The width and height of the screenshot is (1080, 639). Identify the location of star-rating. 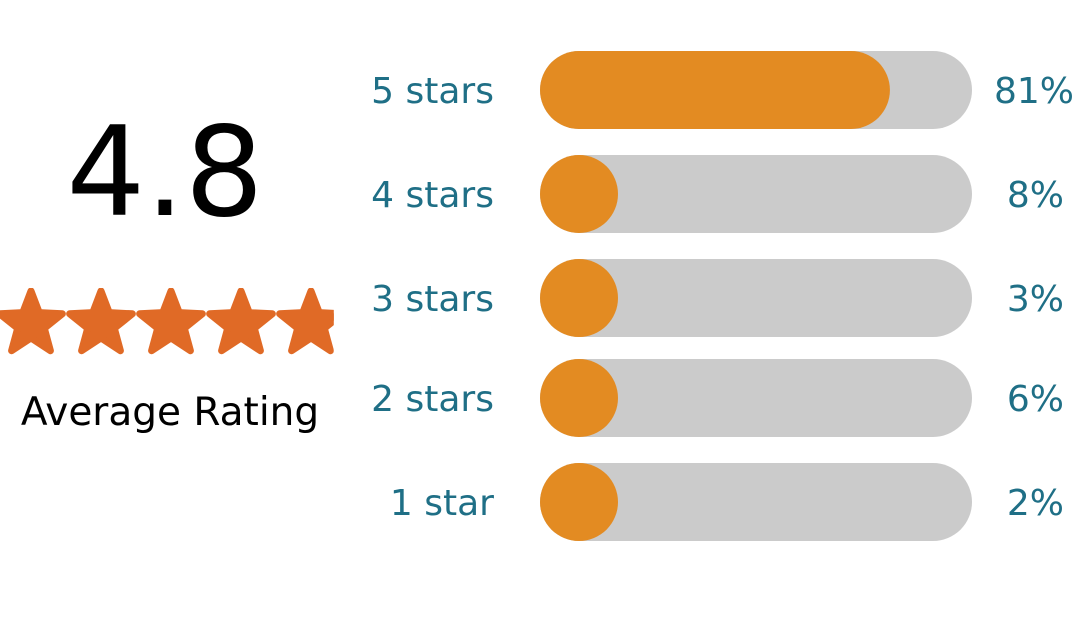
(167, 321).